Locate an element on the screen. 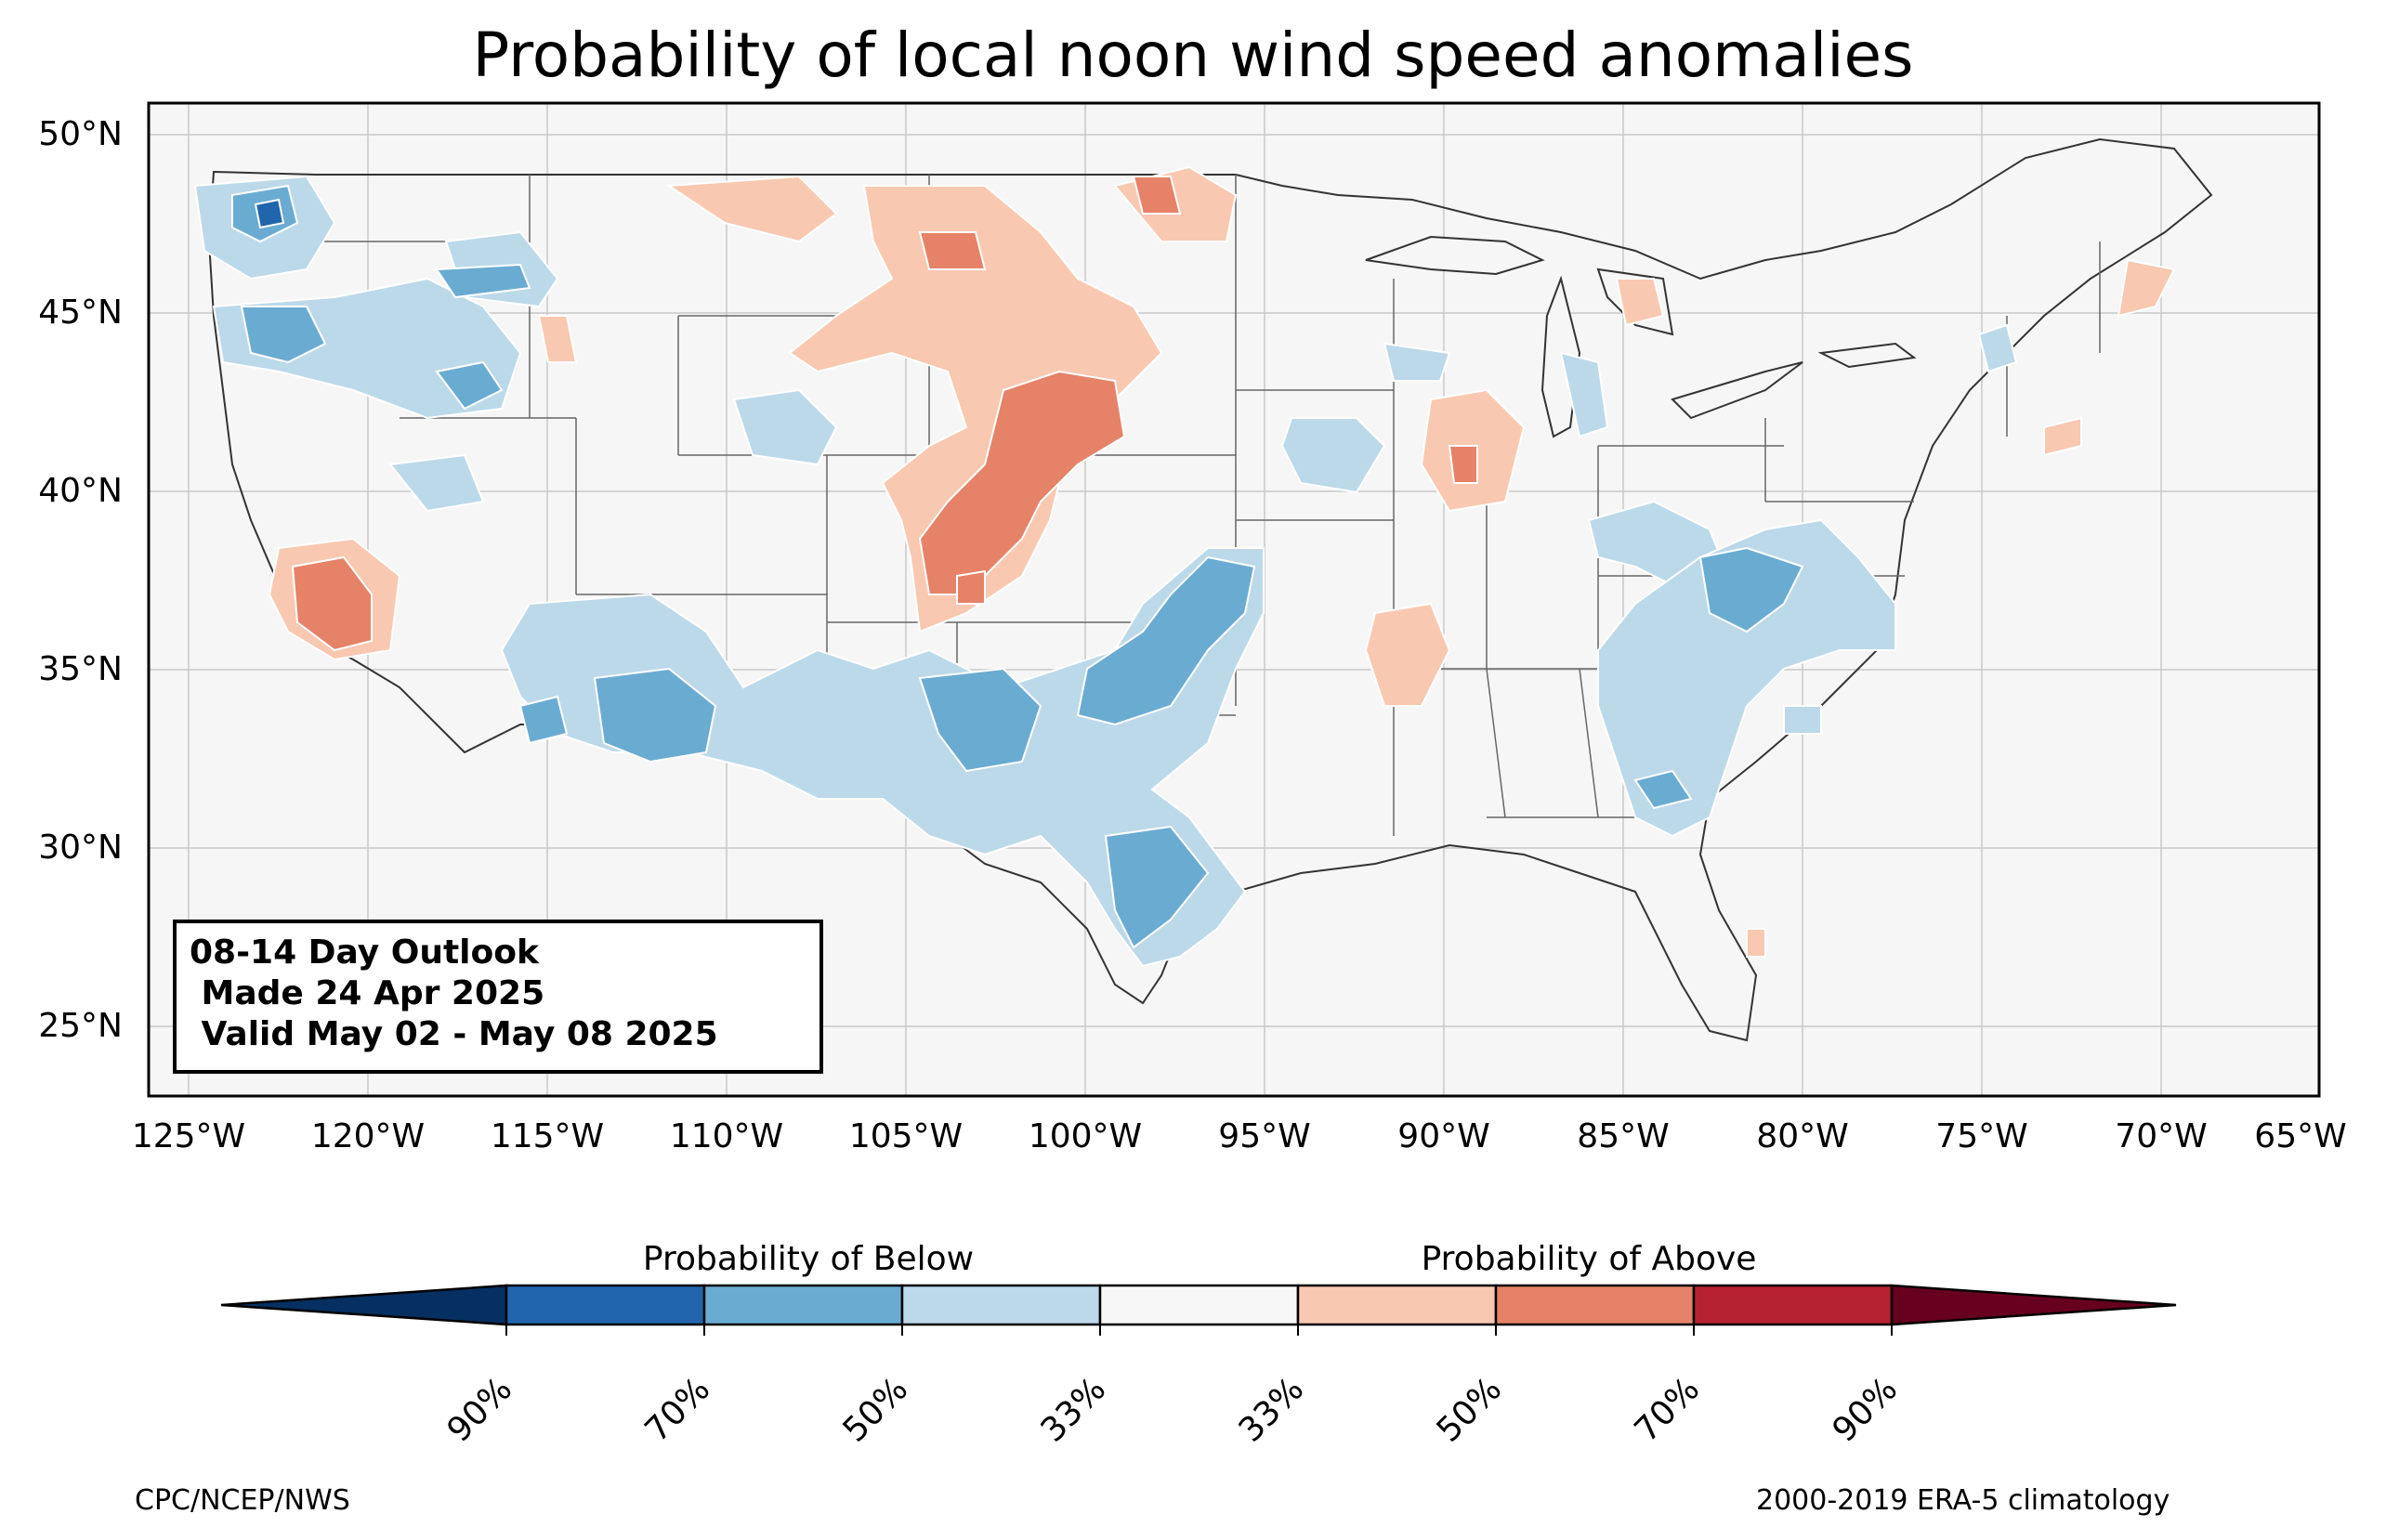 Image resolution: width=2386 pixels, height=1540 pixels. lat-label: 45°N is located at coordinates (80, 313).